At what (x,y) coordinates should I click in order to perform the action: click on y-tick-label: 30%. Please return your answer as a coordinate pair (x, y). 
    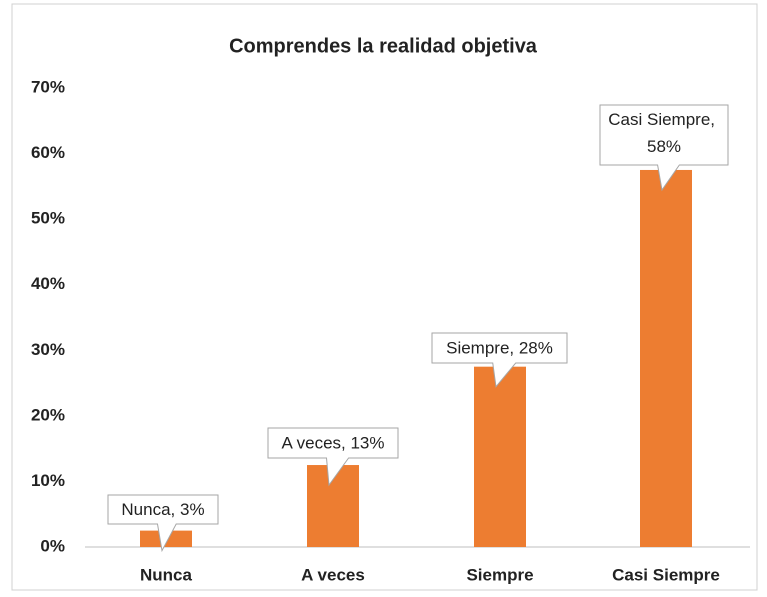
    Looking at the image, I should click on (48, 349).